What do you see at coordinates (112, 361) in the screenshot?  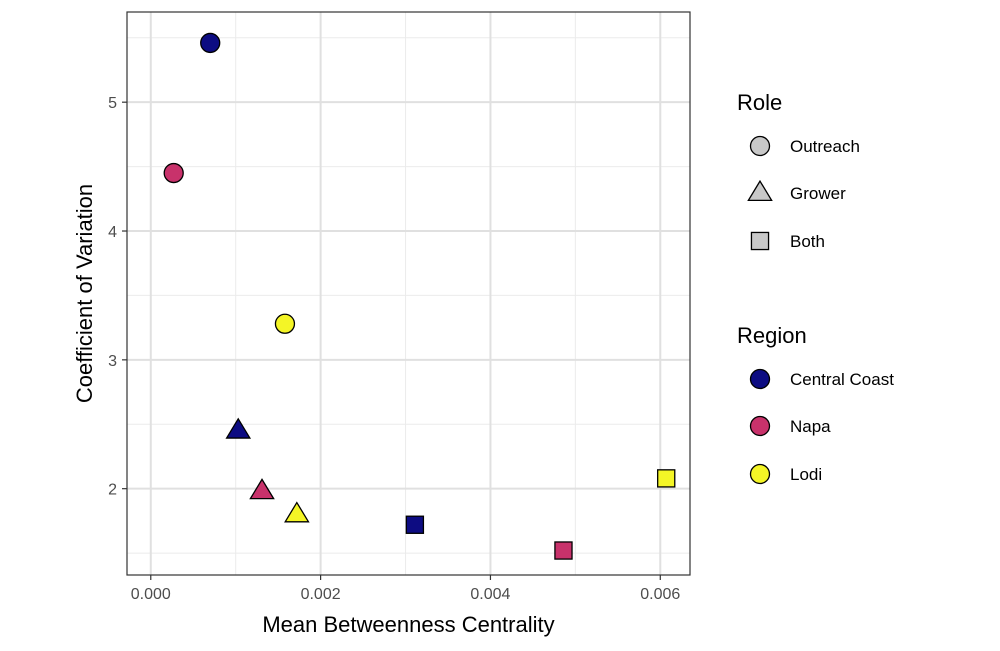 I see `y-tick-label: 3` at bounding box center [112, 361].